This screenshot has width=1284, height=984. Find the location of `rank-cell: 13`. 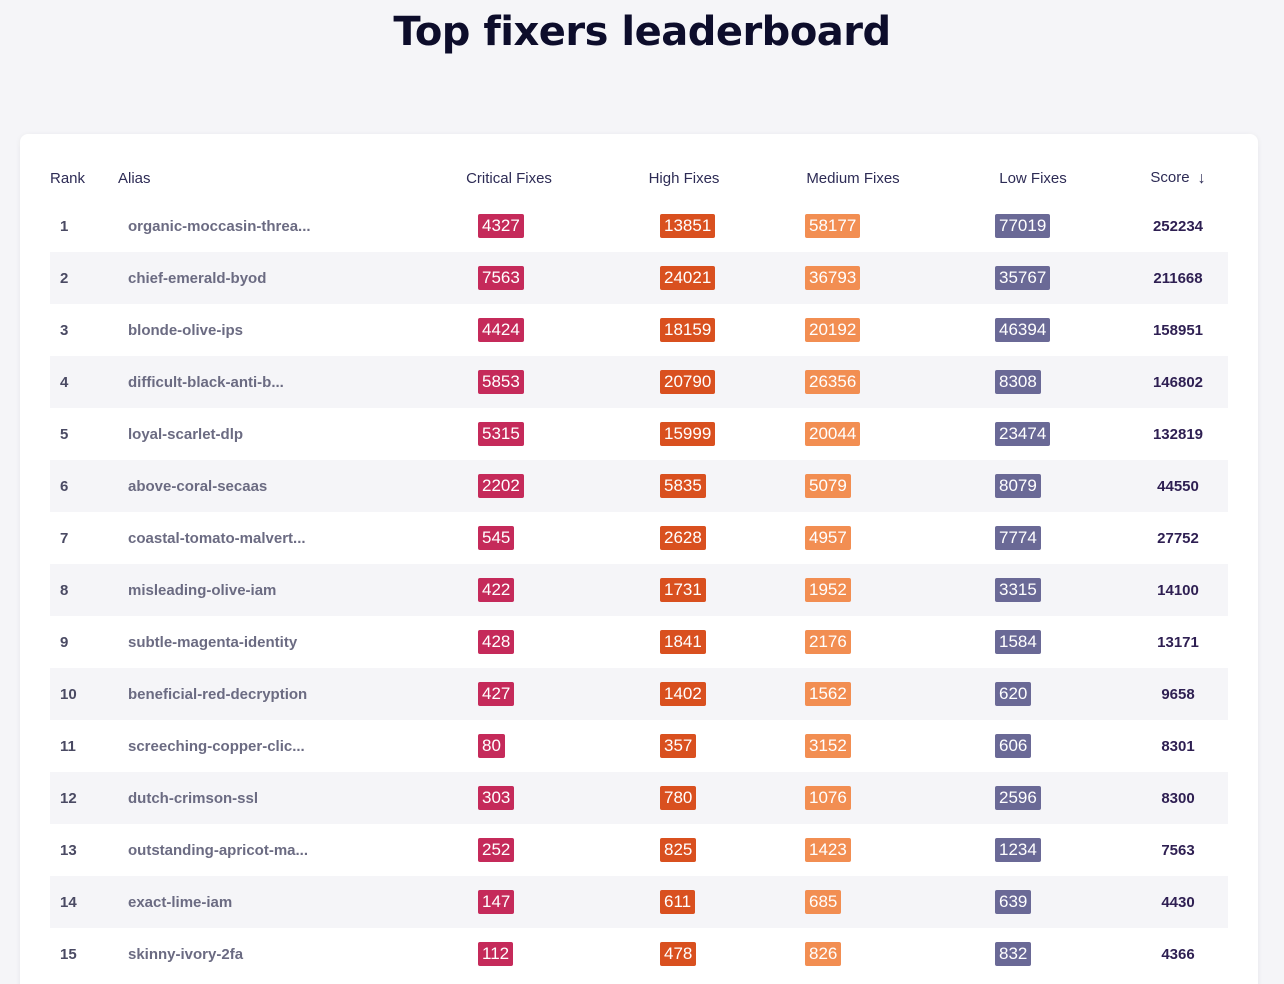

rank-cell: 13 is located at coordinates (68, 850).